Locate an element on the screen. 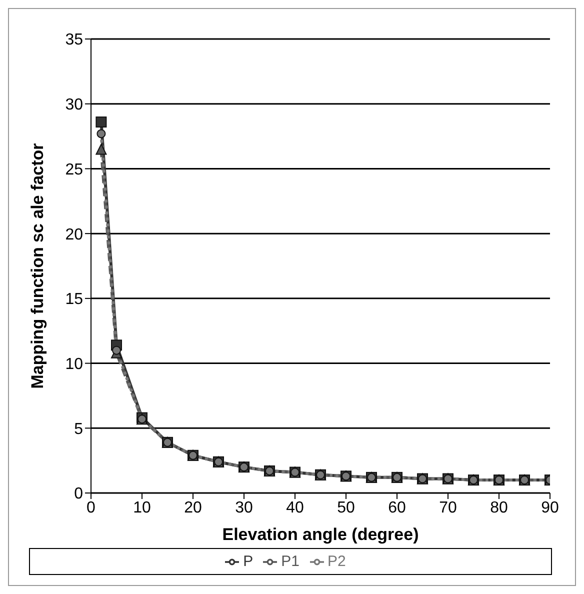  y-tick-label: 30 is located at coordinates (74, 105).